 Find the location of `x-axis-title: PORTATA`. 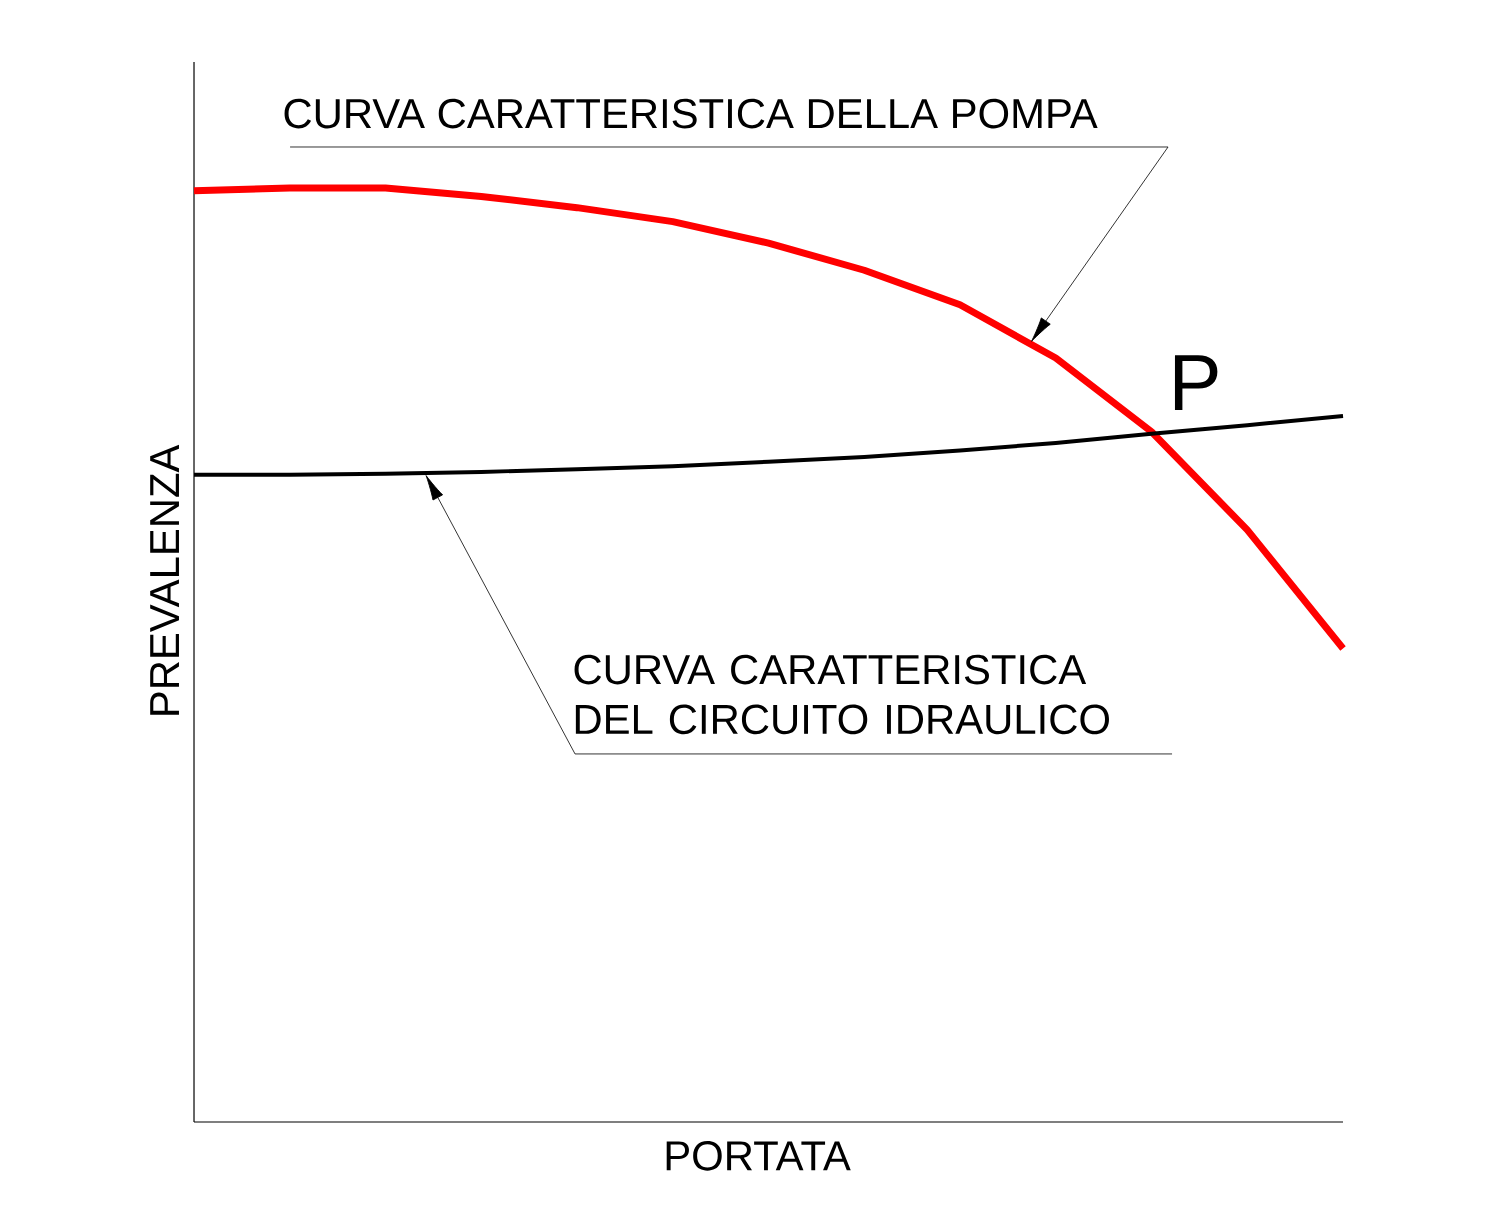

x-axis-title: PORTATA is located at coordinates (758, 1156).